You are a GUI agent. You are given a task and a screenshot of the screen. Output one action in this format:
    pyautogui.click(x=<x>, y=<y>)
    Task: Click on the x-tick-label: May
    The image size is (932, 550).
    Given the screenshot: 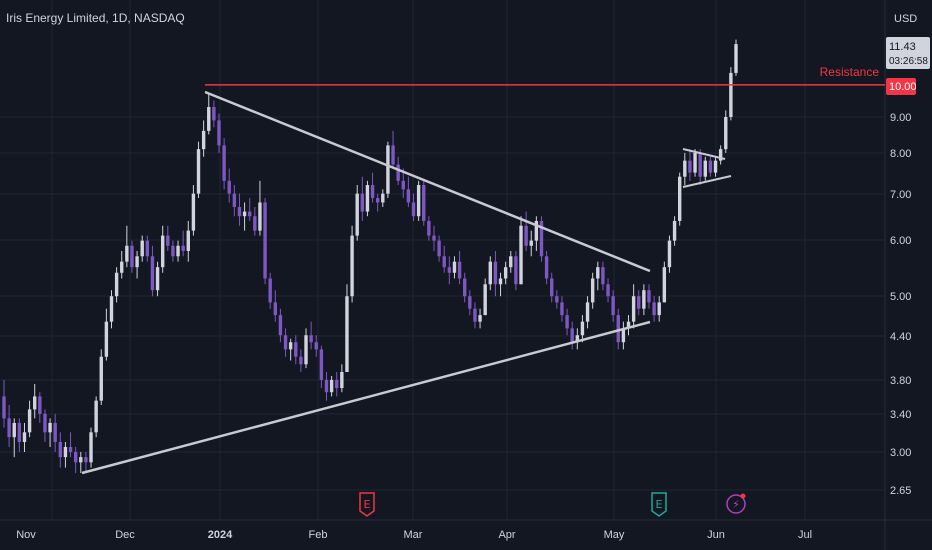 What is the action you would take?
    pyautogui.click(x=614, y=535)
    